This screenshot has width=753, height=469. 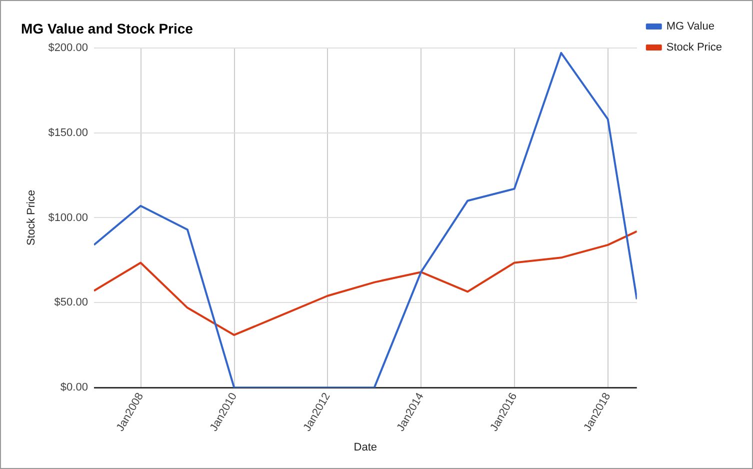 I want to click on y-tick-label: $200.00, so click(x=68, y=48).